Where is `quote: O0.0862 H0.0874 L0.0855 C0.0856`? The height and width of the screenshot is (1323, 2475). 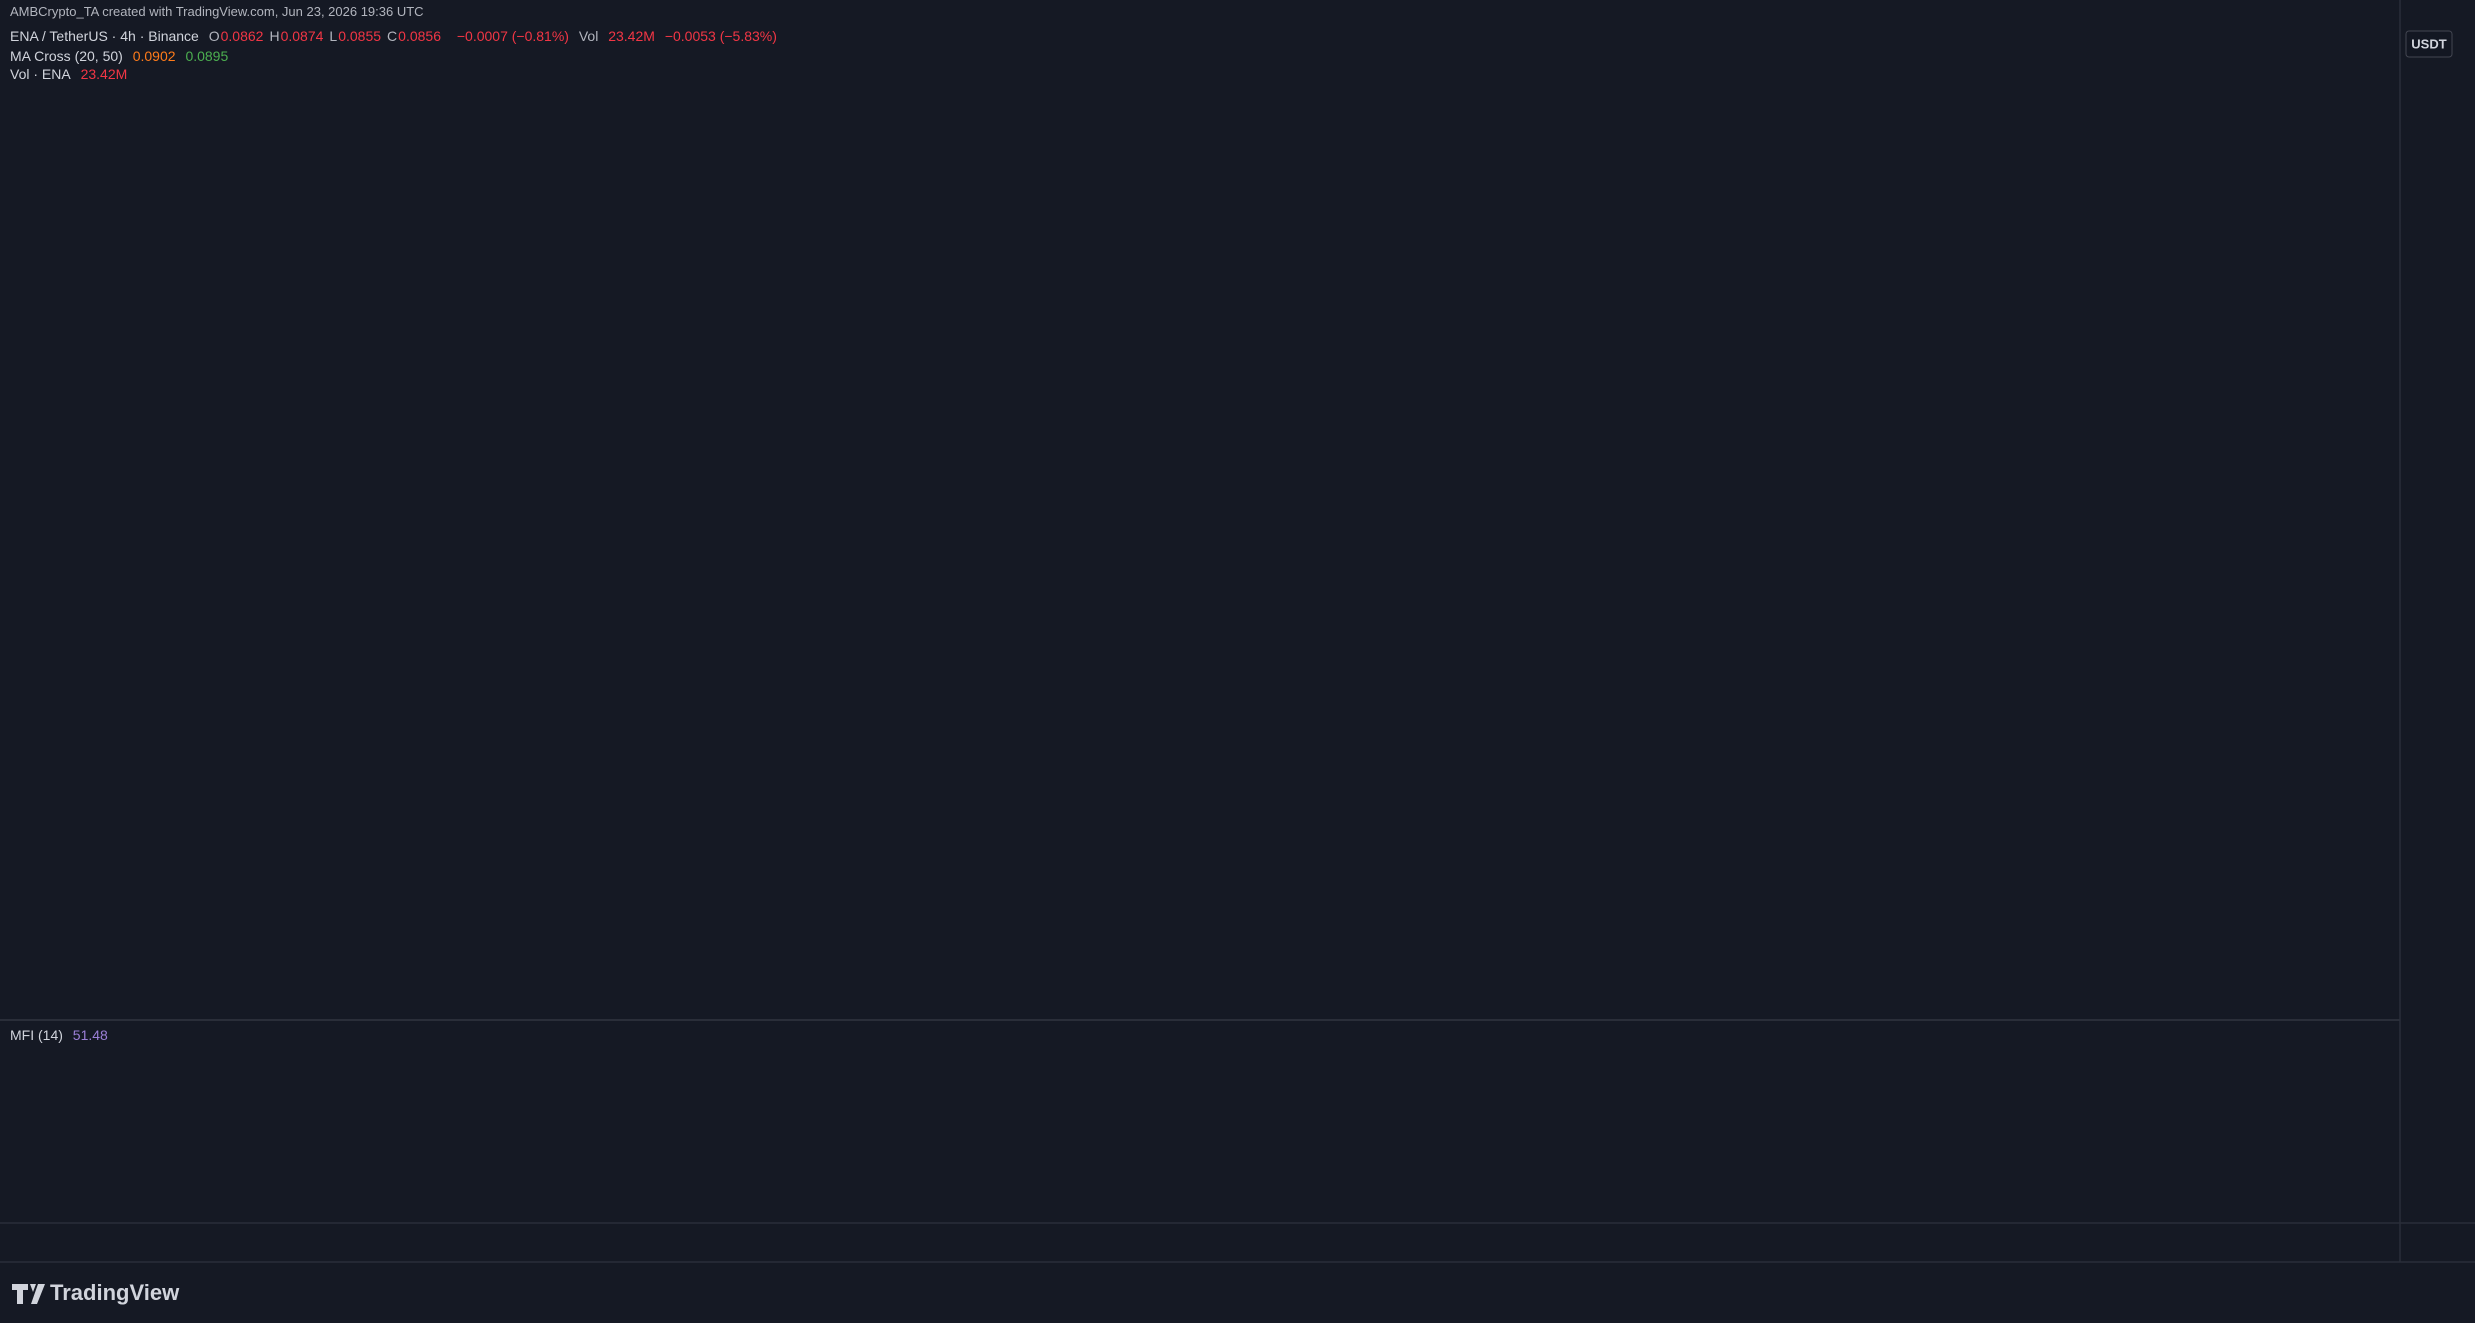
quote: O0.0862 H0.0874 L0.0855 C0.0856 is located at coordinates (328, 36).